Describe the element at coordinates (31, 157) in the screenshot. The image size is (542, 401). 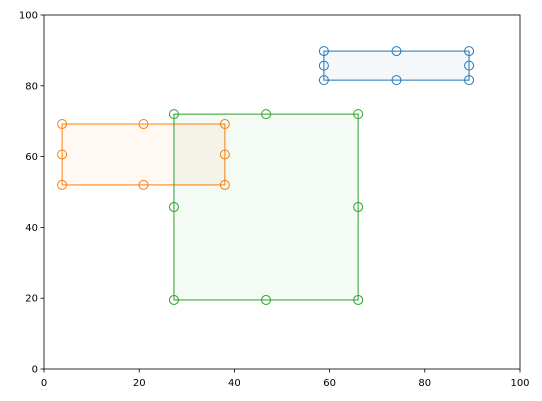
I see `y-tick-label: 60` at that location.